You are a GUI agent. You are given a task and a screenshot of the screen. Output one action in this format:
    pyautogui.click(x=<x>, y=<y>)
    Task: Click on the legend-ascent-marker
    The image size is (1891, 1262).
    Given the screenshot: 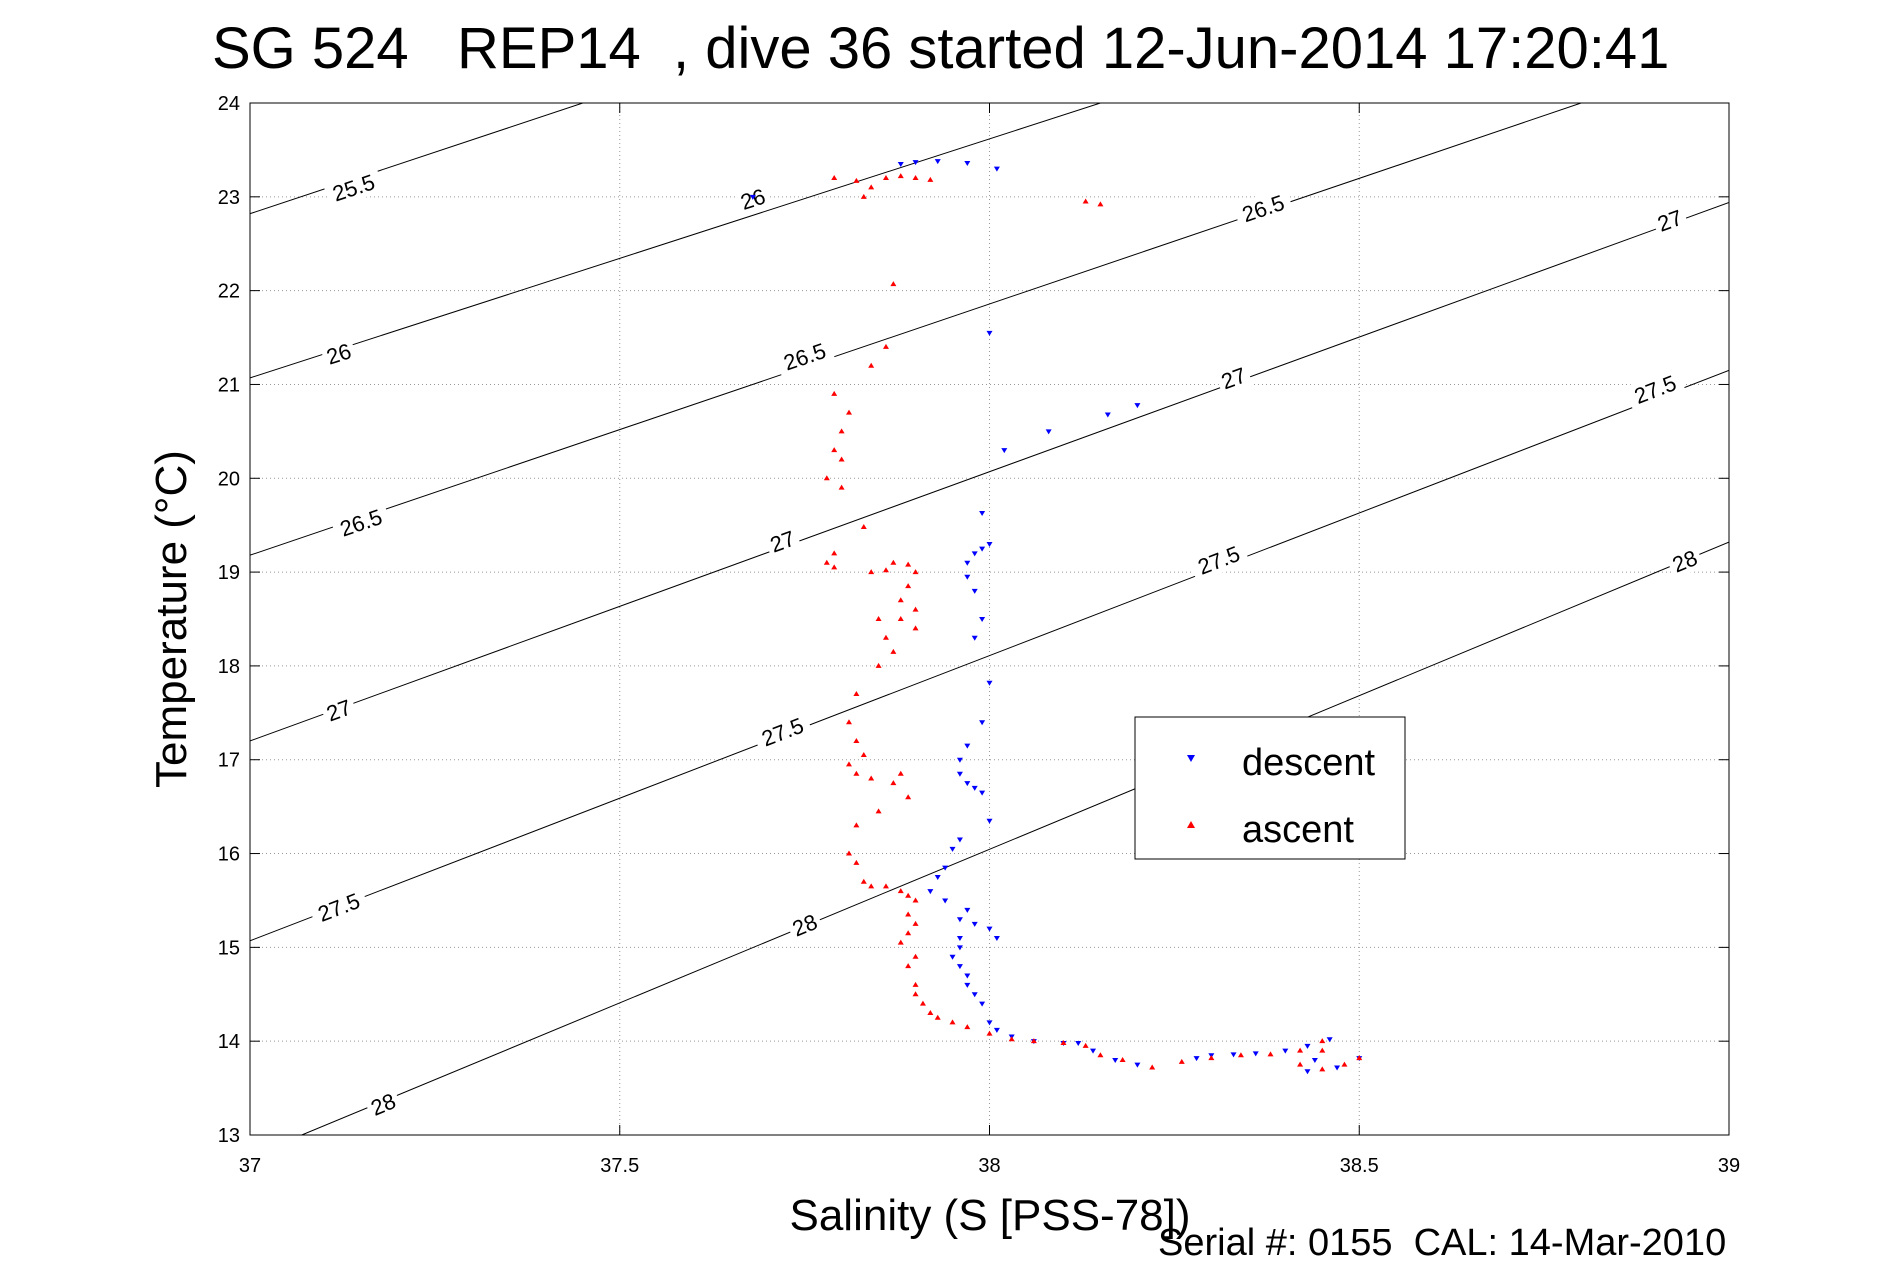 What is the action you would take?
    pyautogui.click(x=1191, y=824)
    